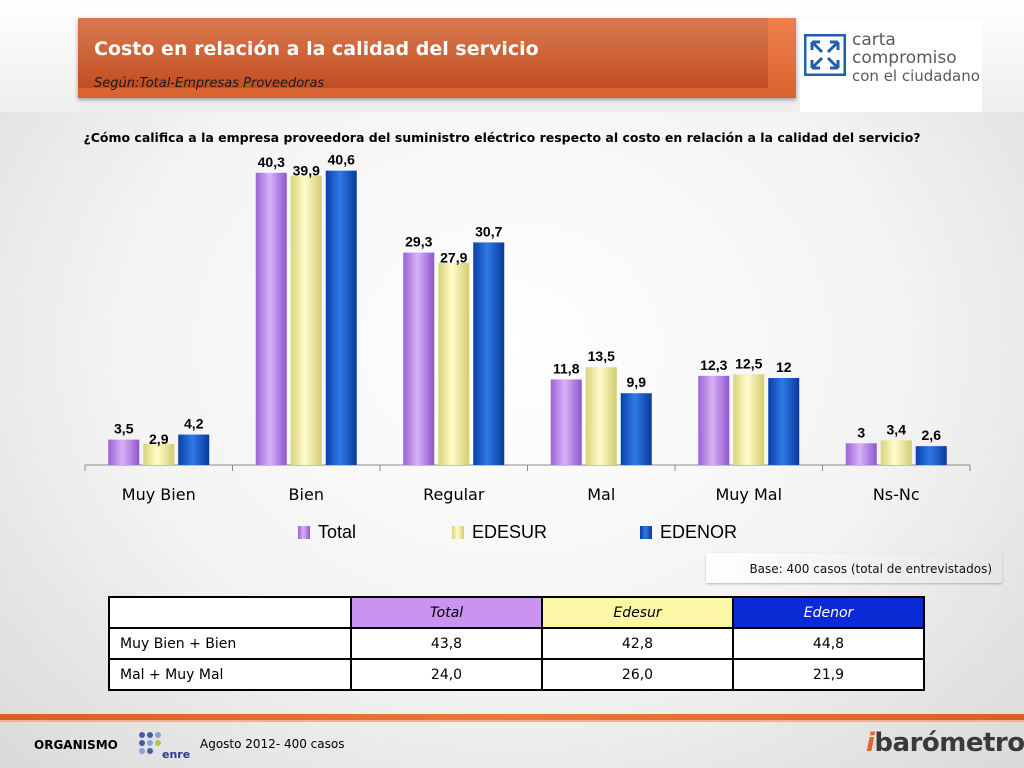  What do you see at coordinates (446, 674) in the screenshot?
I see `table-cell: 24,0` at bounding box center [446, 674].